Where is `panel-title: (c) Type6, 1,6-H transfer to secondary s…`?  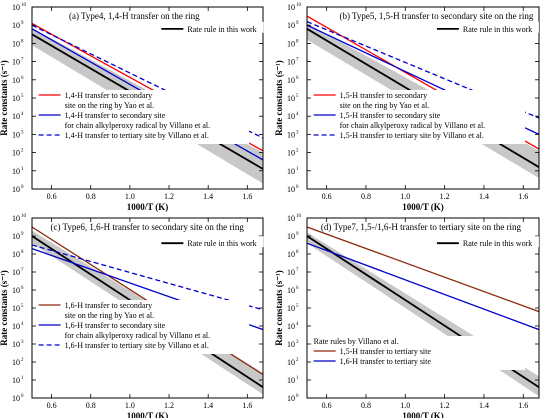
panel-title: (c) Type6, 1,6-H transfer to secondary s… is located at coordinates (147, 227).